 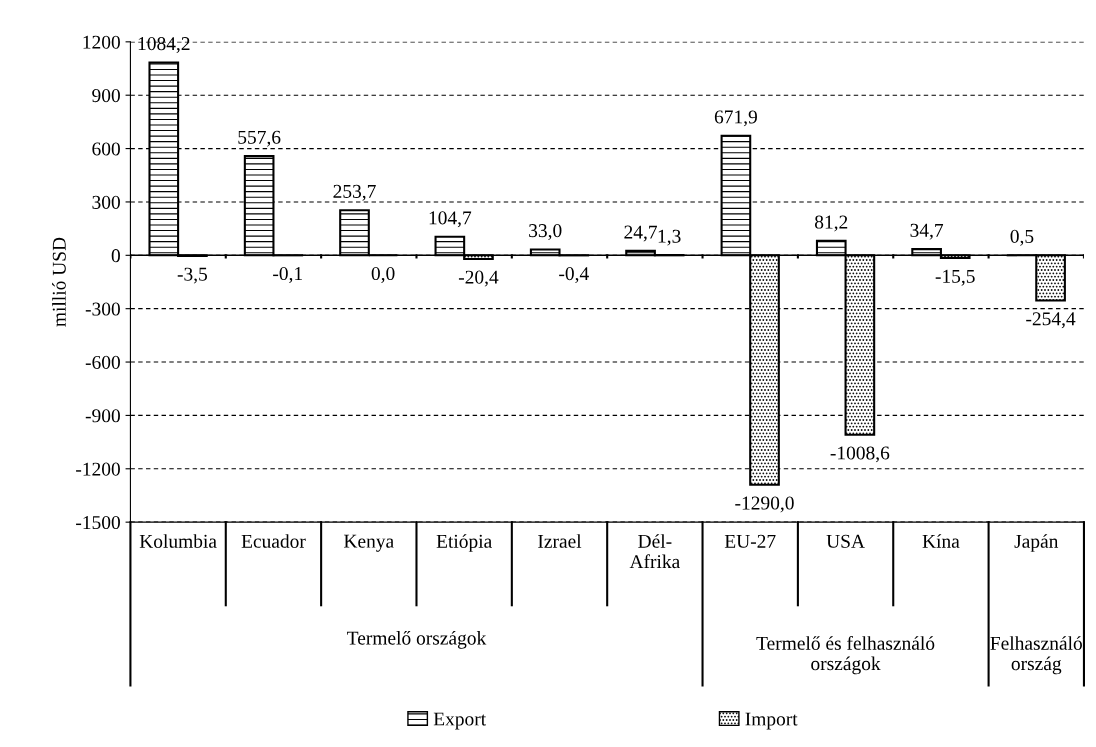 I want to click on x-tick-label: Izrael, so click(x=560, y=541).